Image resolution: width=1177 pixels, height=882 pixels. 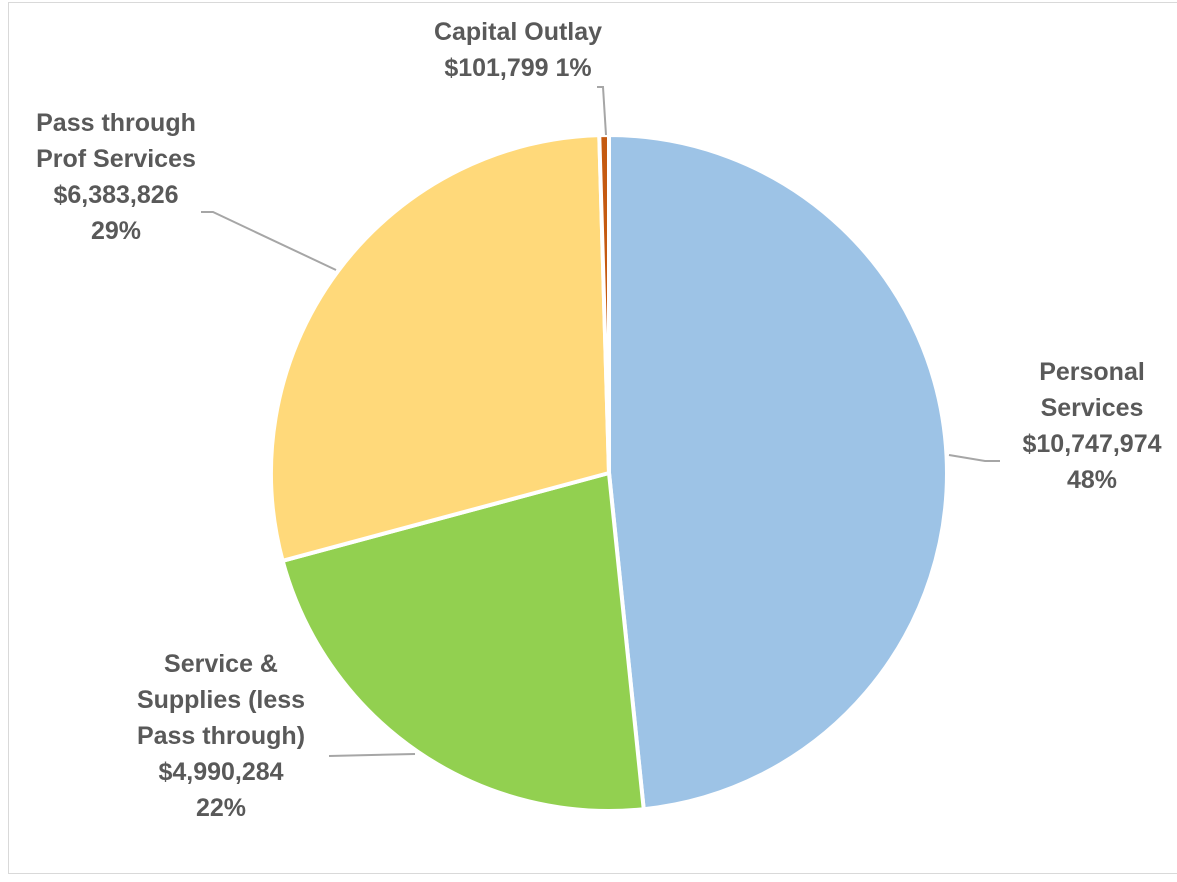 What do you see at coordinates (116, 123) in the screenshot?
I see `data-label-line: Pass through` at bounding box center [116, 123].